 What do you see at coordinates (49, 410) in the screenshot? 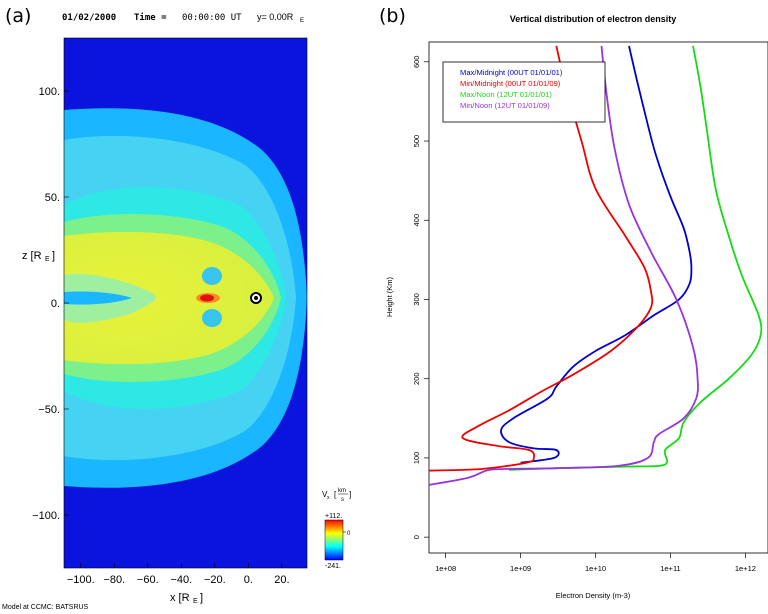
I see `heatmap-ytick-label: −50.` at bounding box center [49, 410].